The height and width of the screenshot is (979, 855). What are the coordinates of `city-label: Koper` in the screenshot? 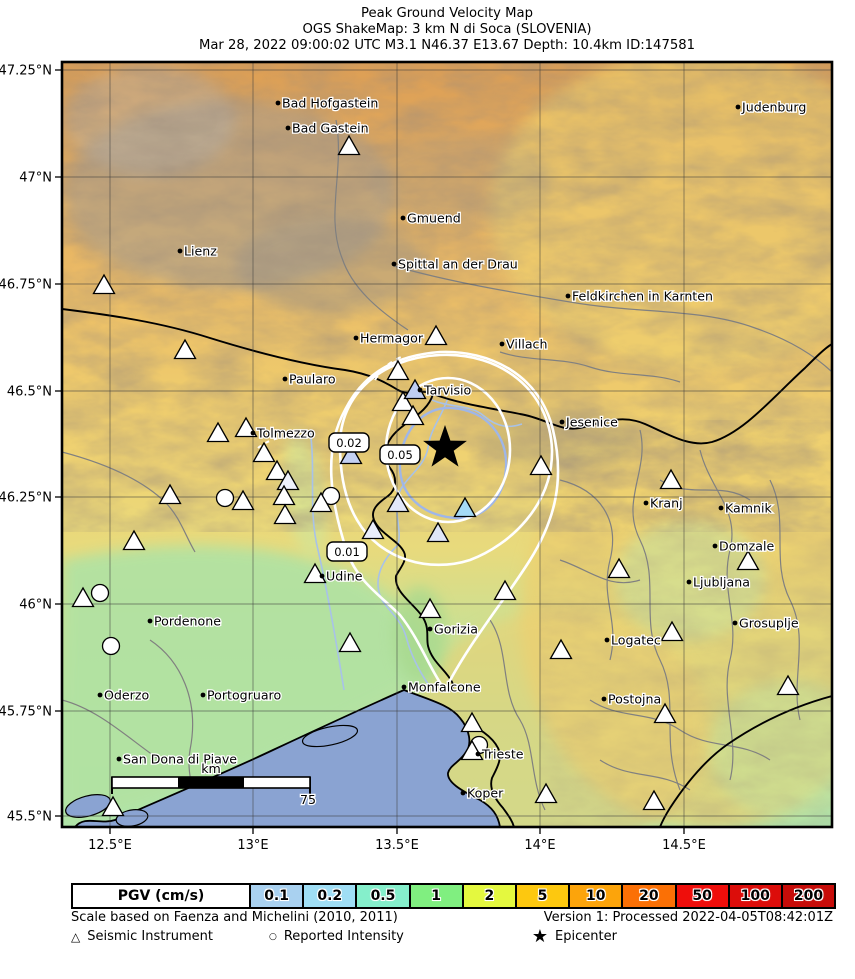 It's located at (485, 793).